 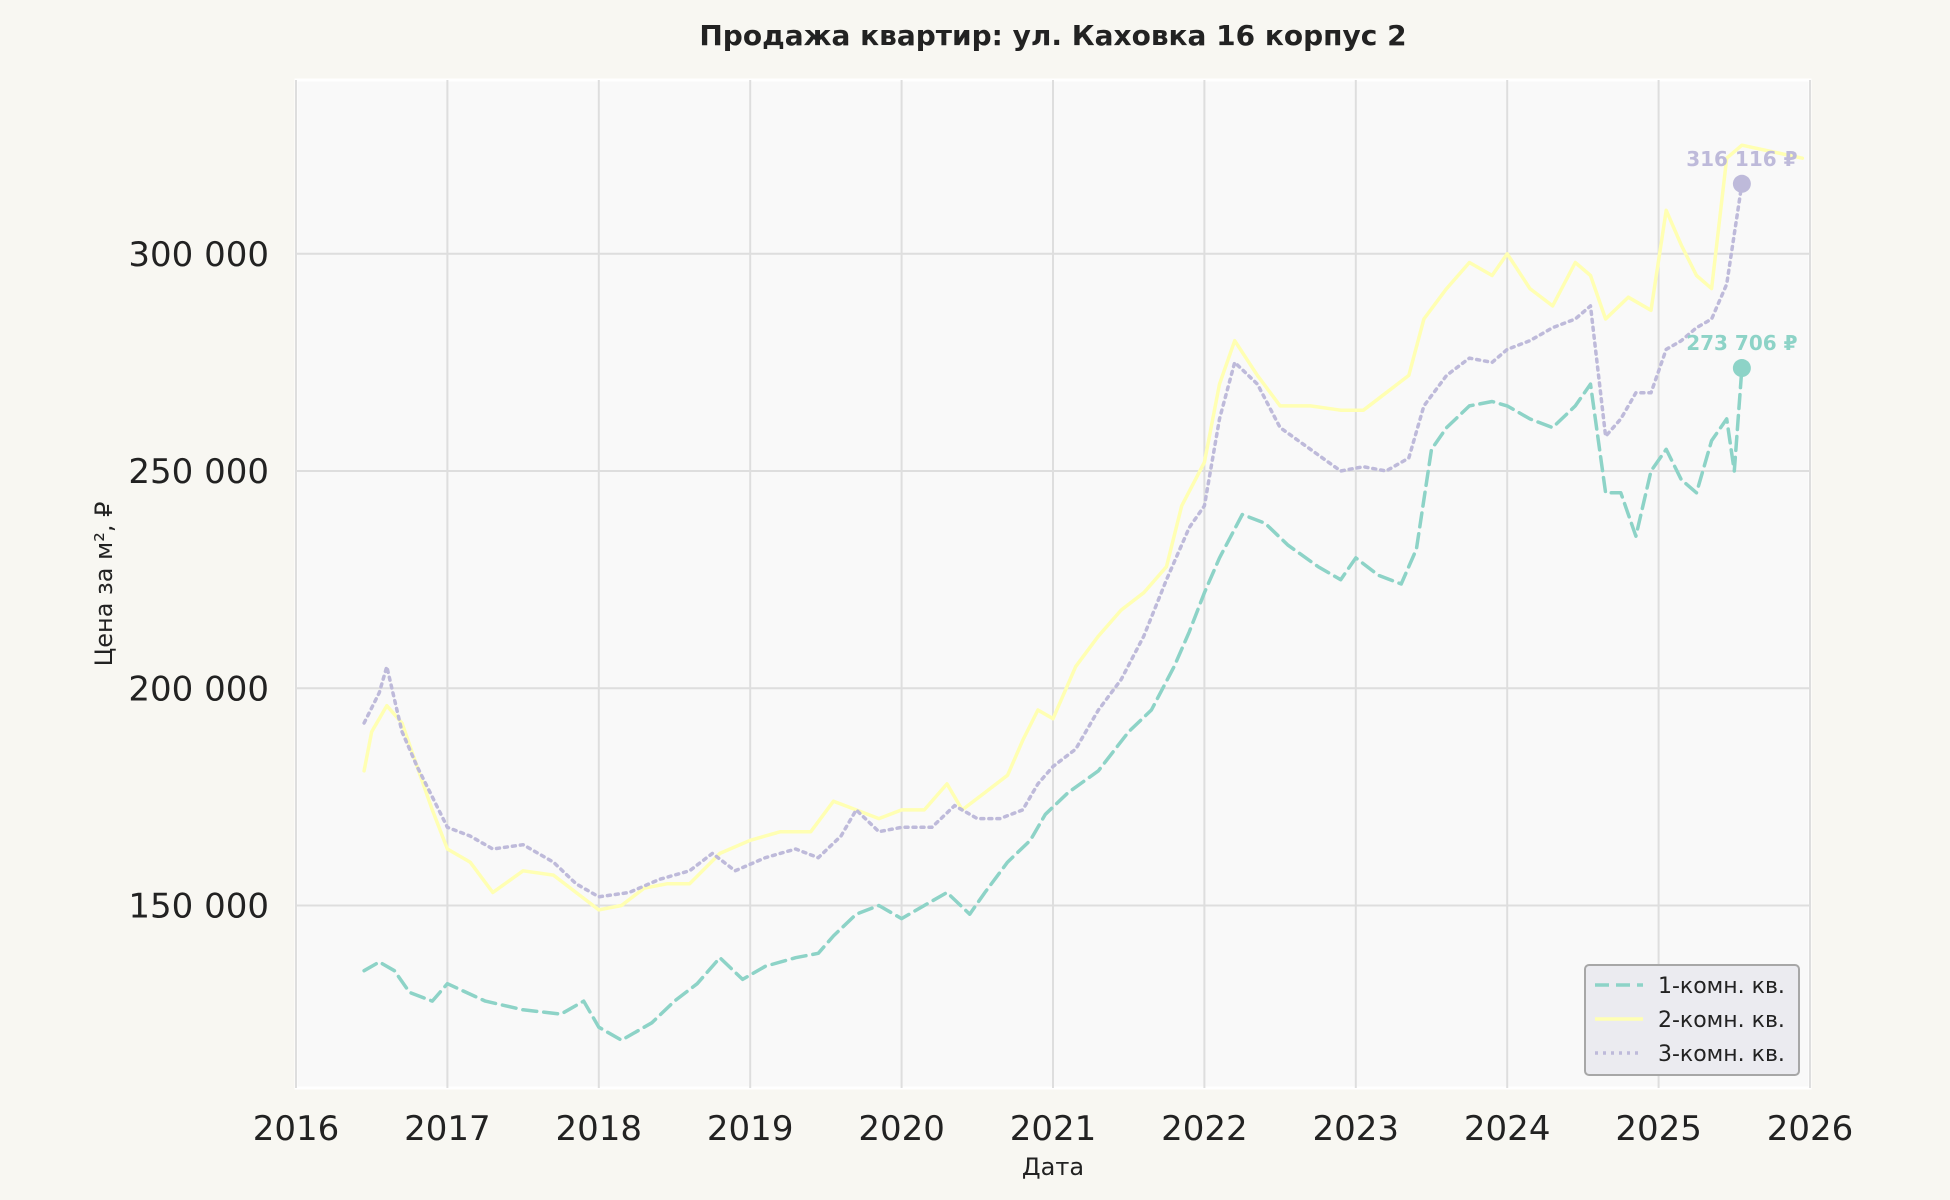 I want to click on legend-label: 1-комн. кв., so click(x=1721, y=986).